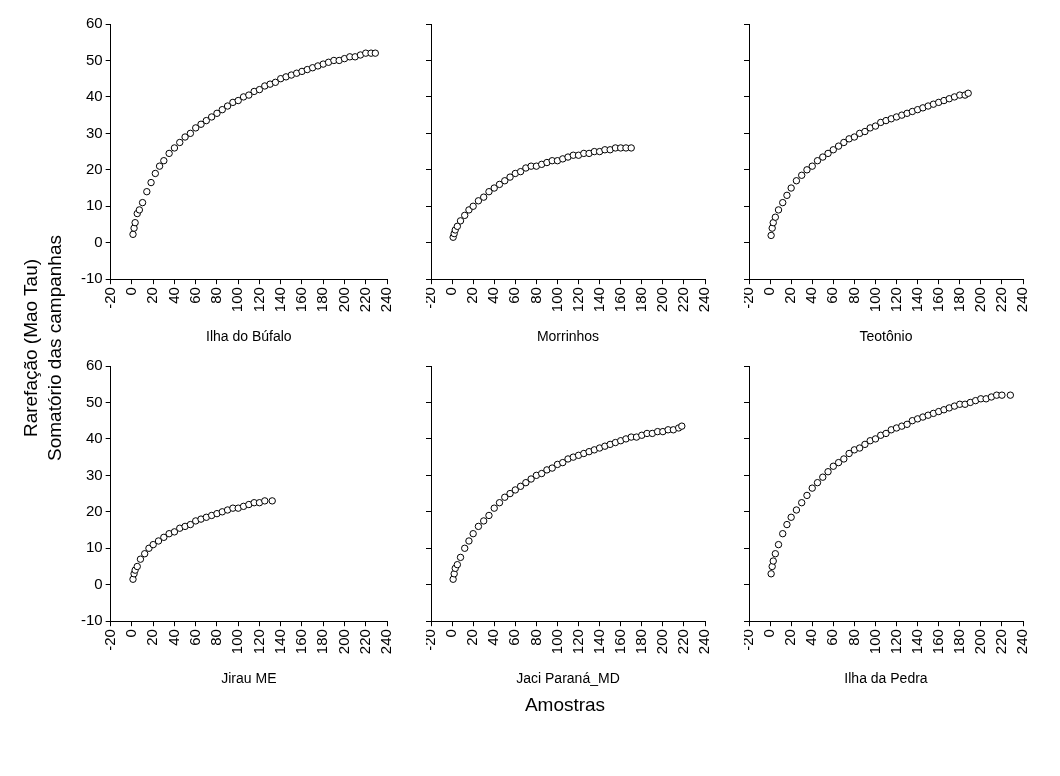  What do you see at coordinates (94, 365) in the screenshot?
I see `y-tick-label: 60` at bounding box center [94, 365].